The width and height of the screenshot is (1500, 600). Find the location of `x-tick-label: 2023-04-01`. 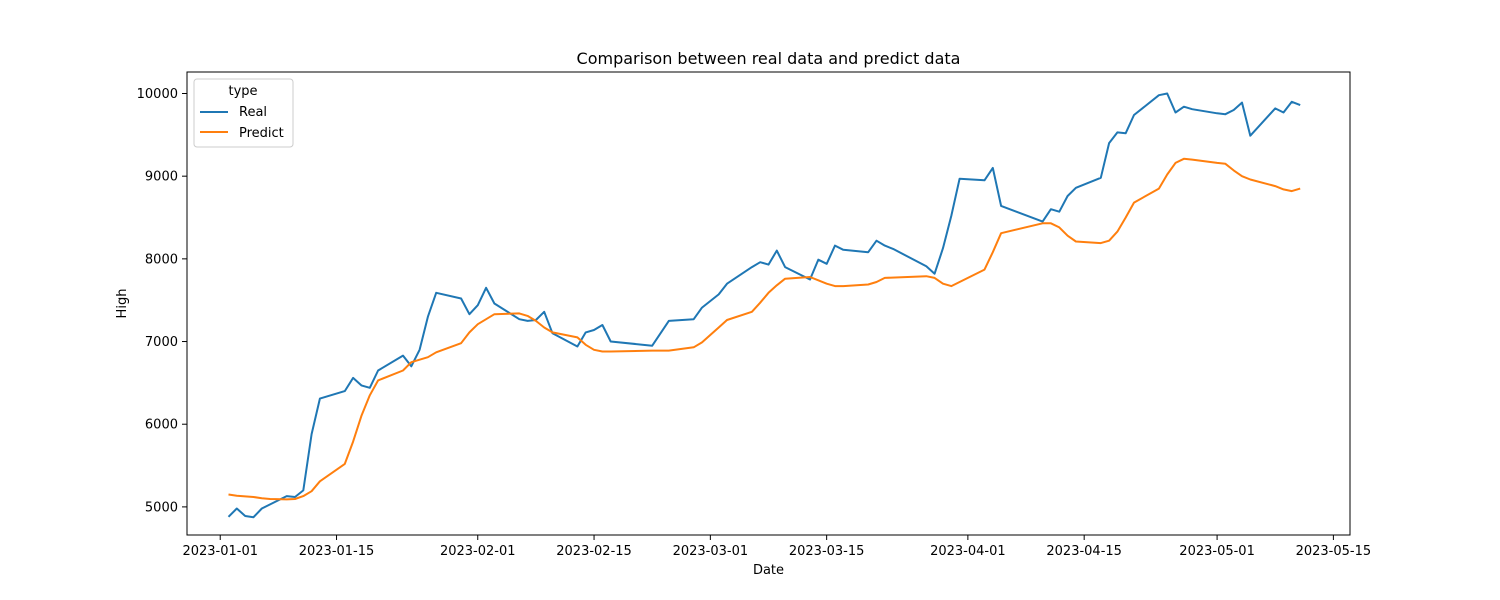

x-tick-label: 2023-04-01 is located at coordinates (968, 551).